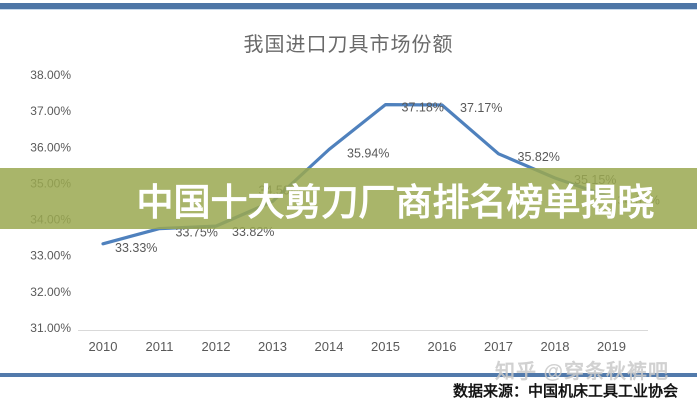 The height and width of the screenshot is (401, 697). Describe the element at coordinates (582, 372) in the screenshot. I see `watermark-text: 知乎 @穿条秋裤吧` at that location.